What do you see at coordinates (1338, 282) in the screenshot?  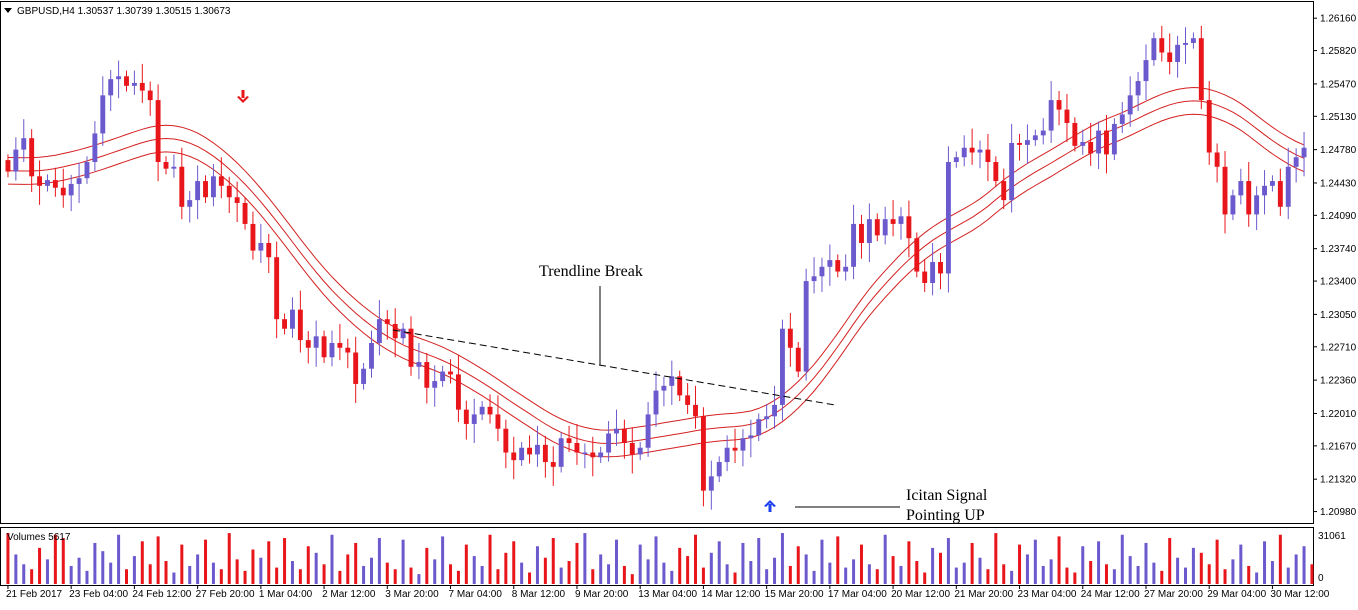 I see `price-tick-label: 1.23400` at bounding box center [1338, 282].